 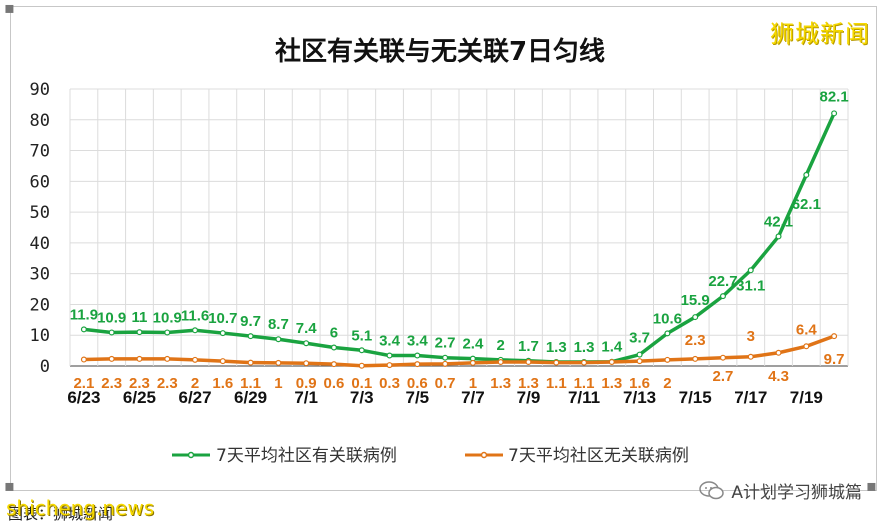 What do you see at coordinates (806, 204) in the screenshot?
I see `data-label: 62.1` at bounding box center [806, 204].